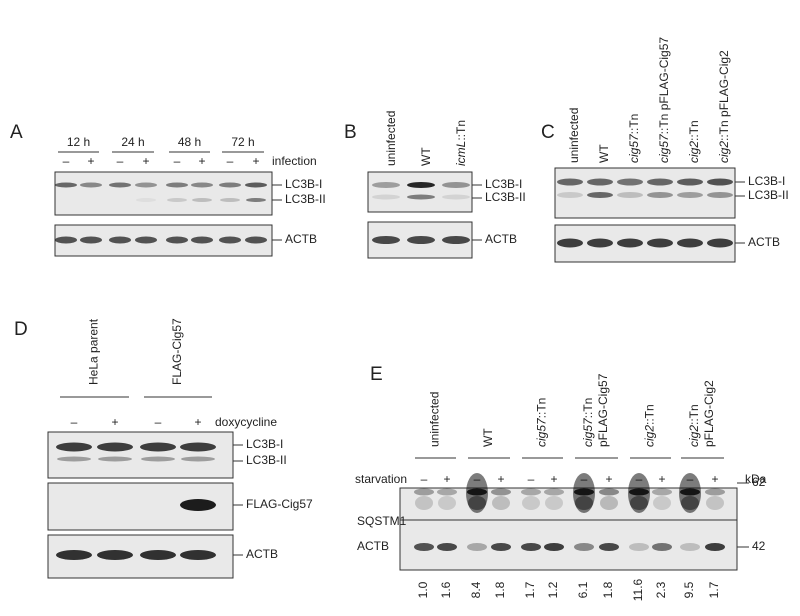  Describe the element at coordinates (638, 589) in the screenshot. I see `ratio: 11.6` at that location.